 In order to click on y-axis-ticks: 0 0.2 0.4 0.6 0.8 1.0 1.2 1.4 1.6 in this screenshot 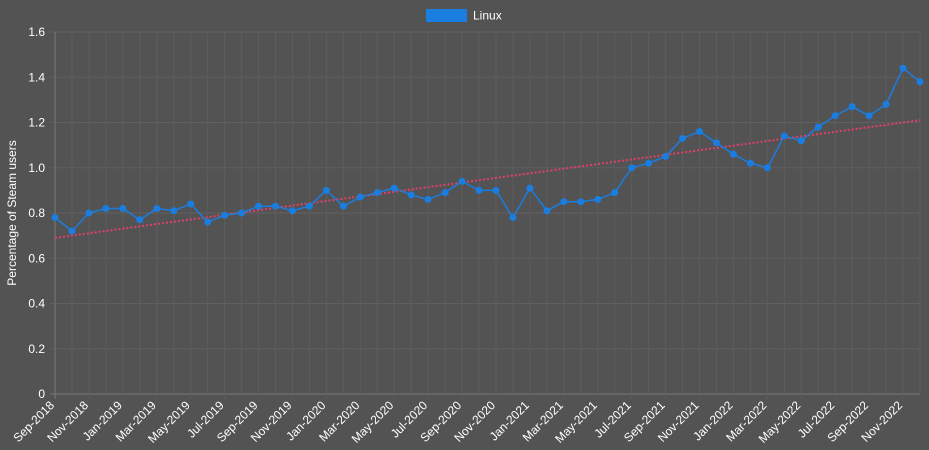, I will do `click(36, 213)`.